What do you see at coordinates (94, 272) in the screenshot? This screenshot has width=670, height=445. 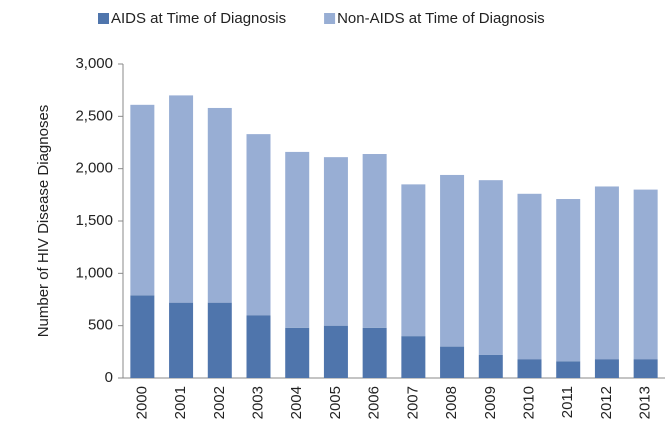 I see `y-tick-label: 1,000` at bounding box center [94, 272].